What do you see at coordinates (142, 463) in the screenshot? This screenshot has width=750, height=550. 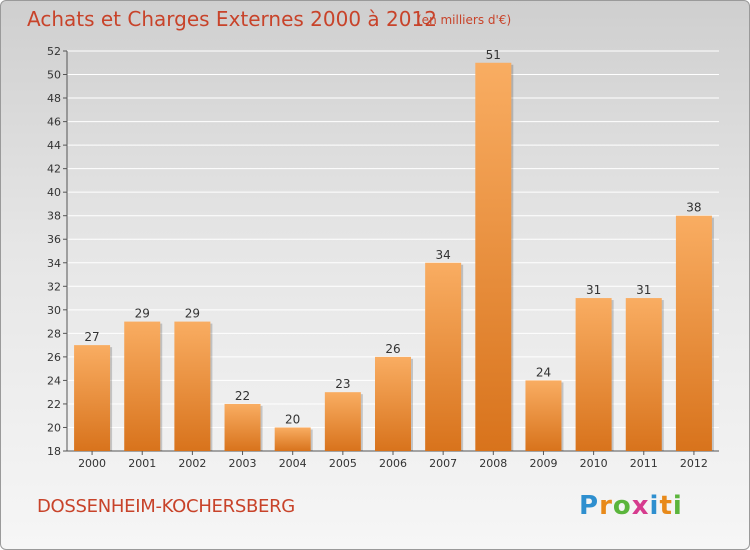 I see `x-tick-label: 2001` at bounding box center [142, 463].